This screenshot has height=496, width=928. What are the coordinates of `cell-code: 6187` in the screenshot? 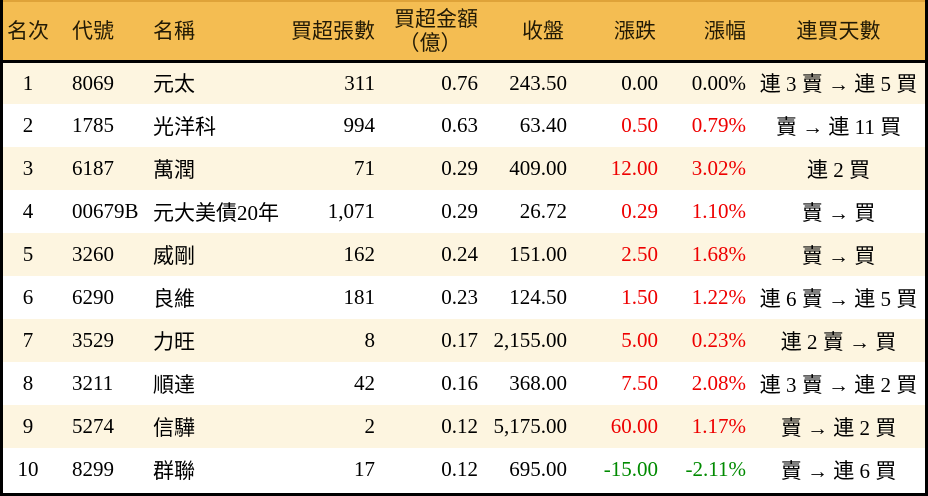 It's located at (99, 168).